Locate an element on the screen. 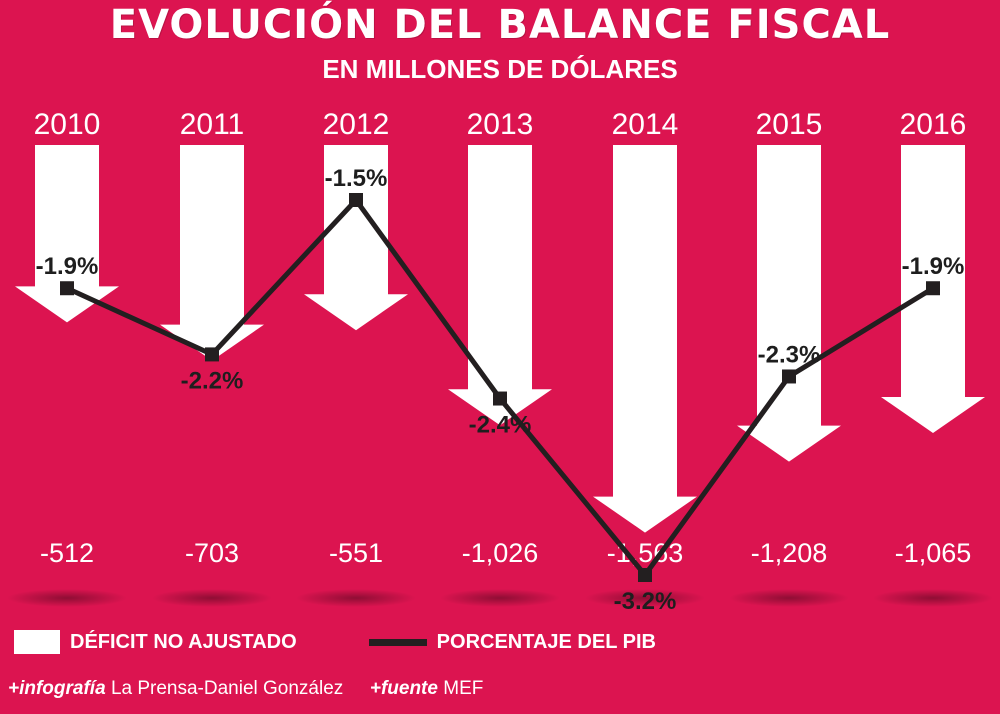  year-label-2013: 2013 is located at coordinates (500, 124).